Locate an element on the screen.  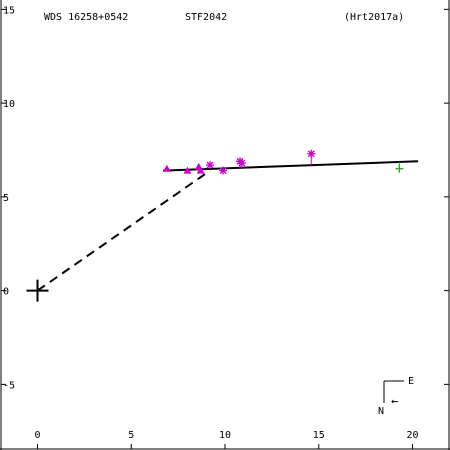
y-tick-label: -5 is located at coordinates (9, 385).